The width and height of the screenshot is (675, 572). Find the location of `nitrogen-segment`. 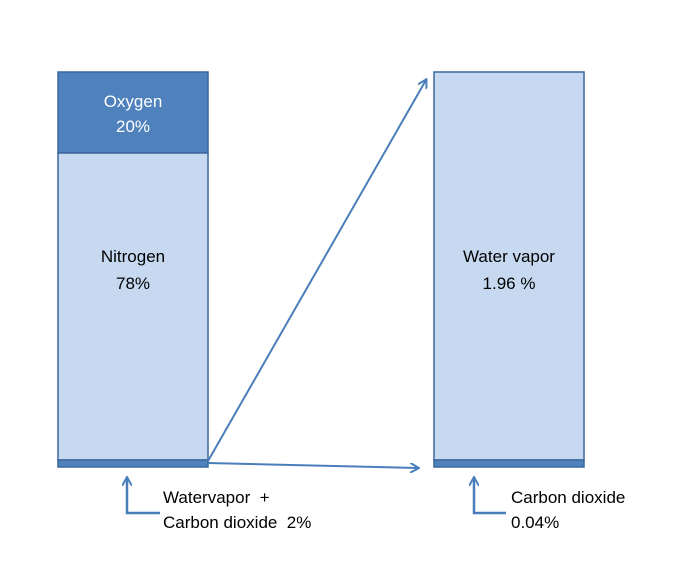

nitrogen-segment is located at coordinates (133, 306).